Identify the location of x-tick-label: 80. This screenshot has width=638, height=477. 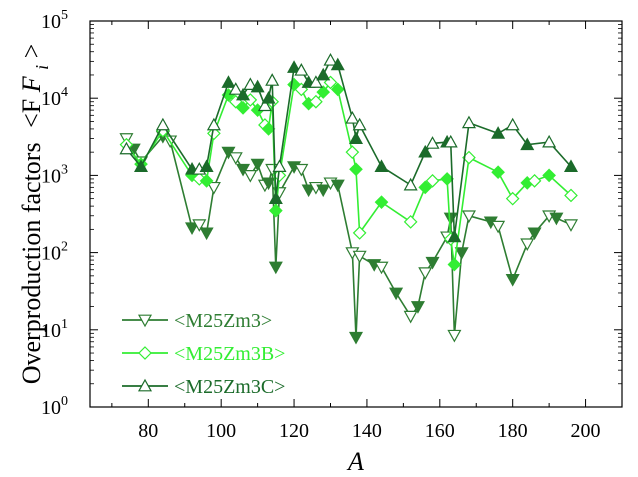
(148, 431).